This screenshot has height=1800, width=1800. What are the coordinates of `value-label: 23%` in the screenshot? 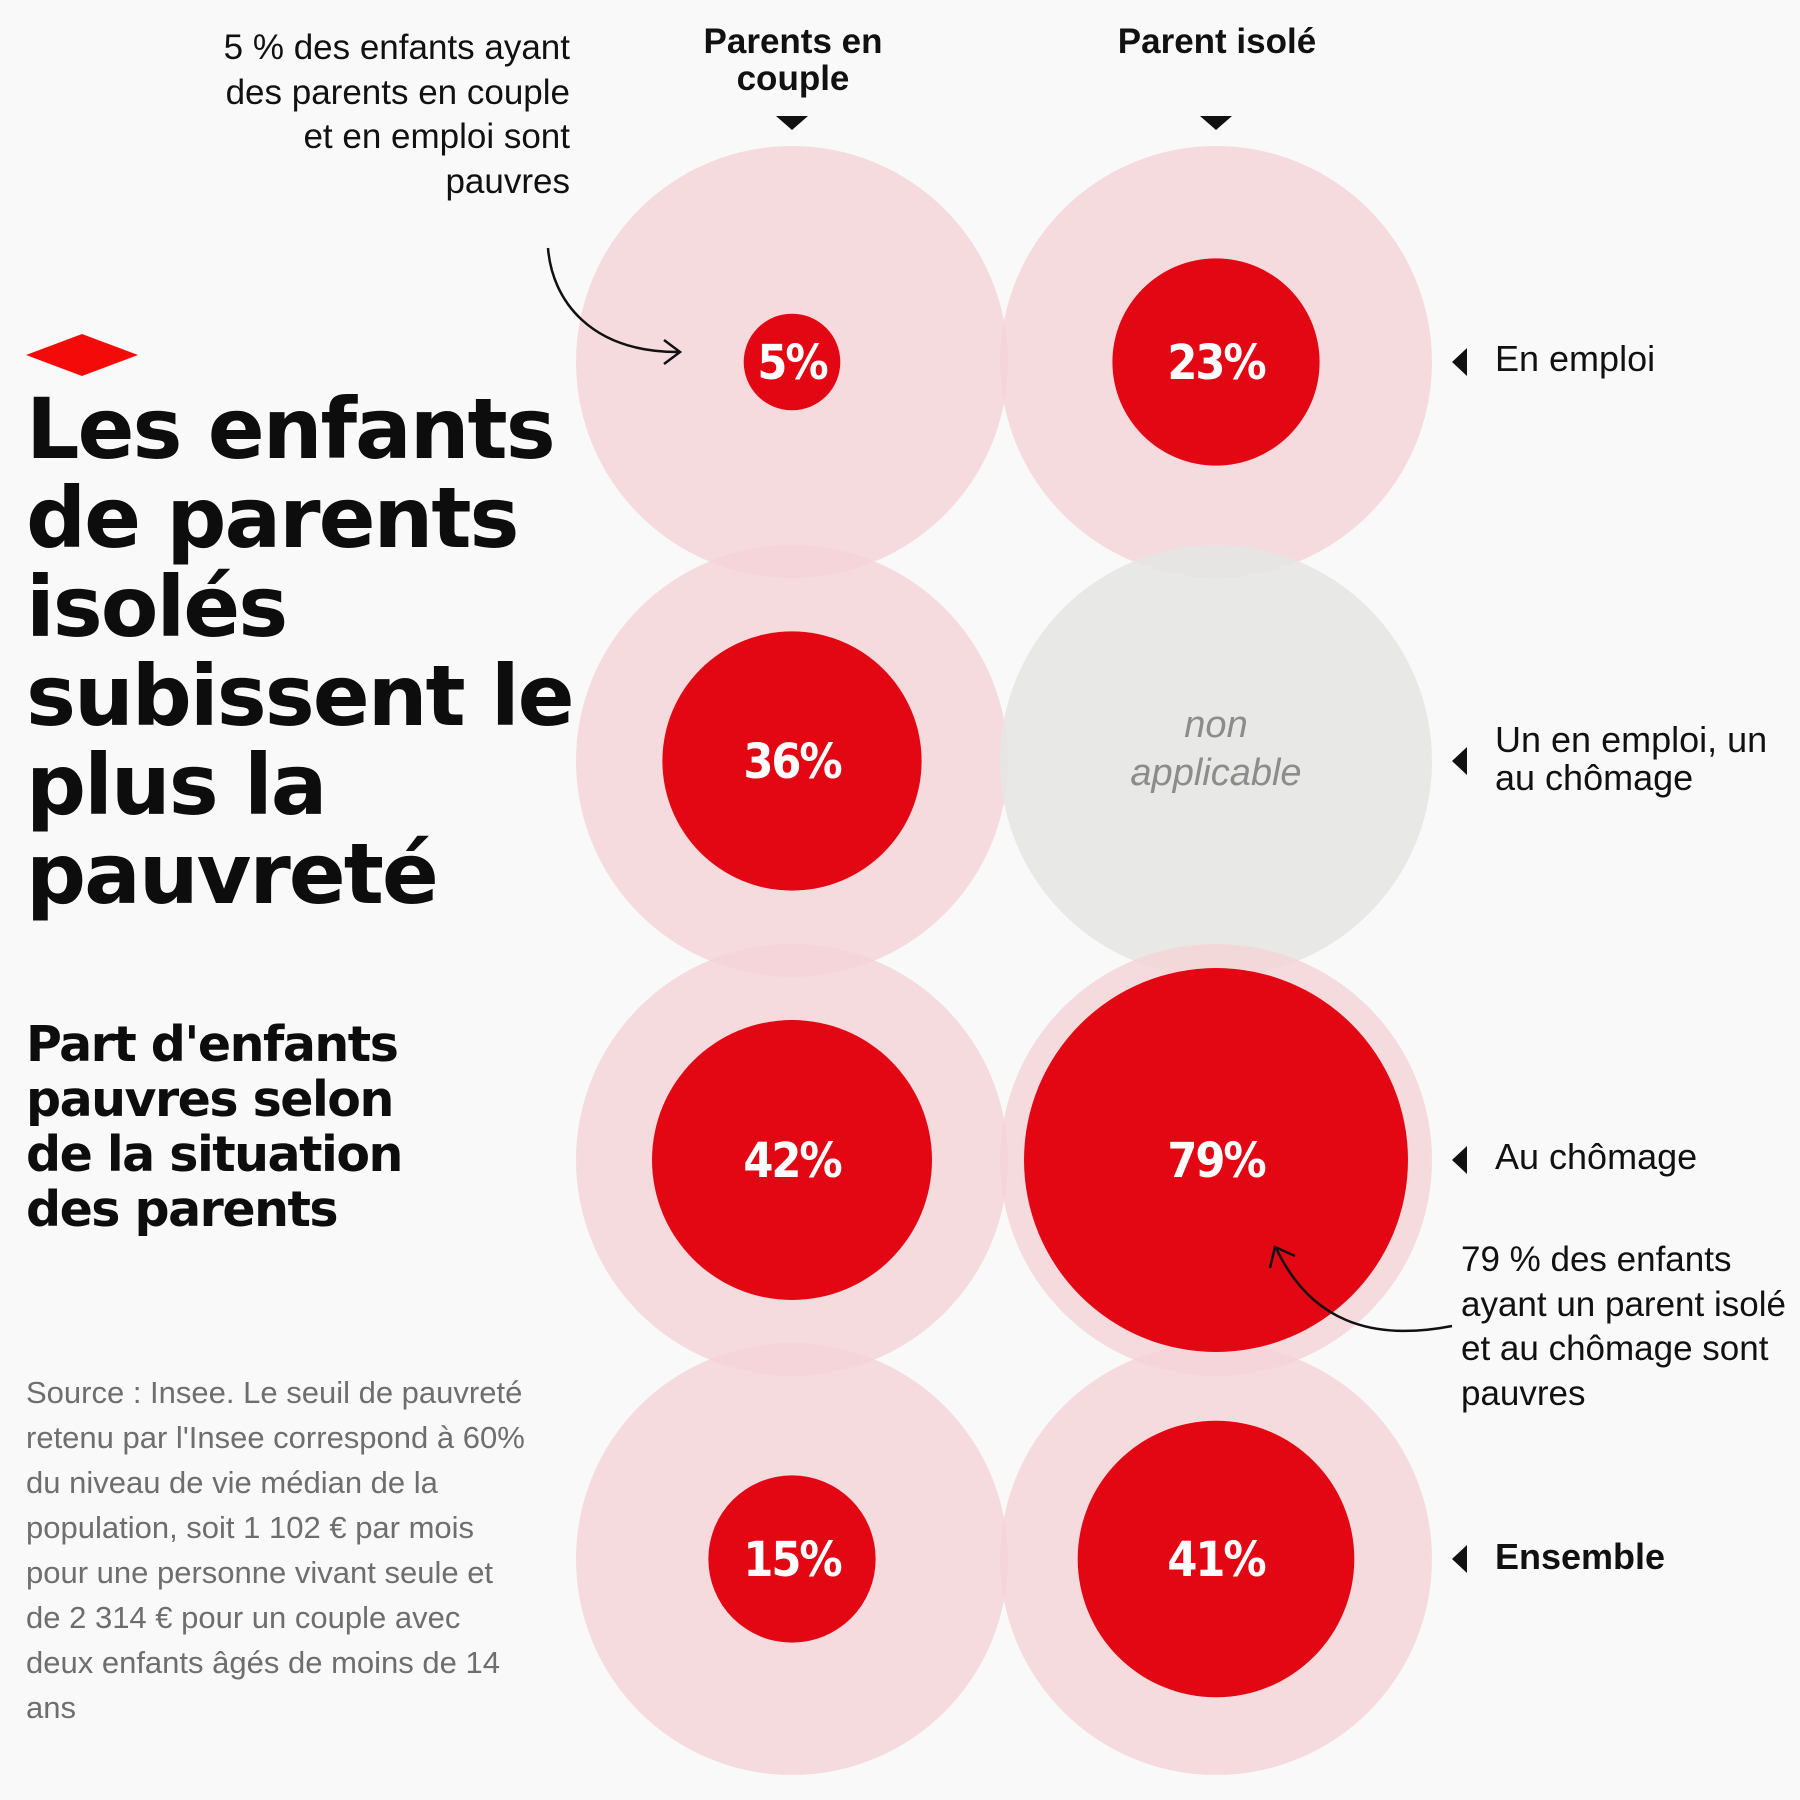 It's located at (1216, 363).